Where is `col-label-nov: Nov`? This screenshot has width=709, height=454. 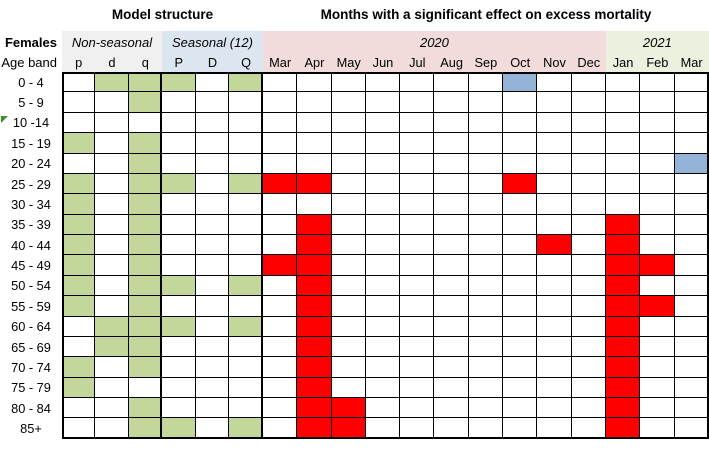 col-label-nov: Nov is located at coordinates (554, 62).